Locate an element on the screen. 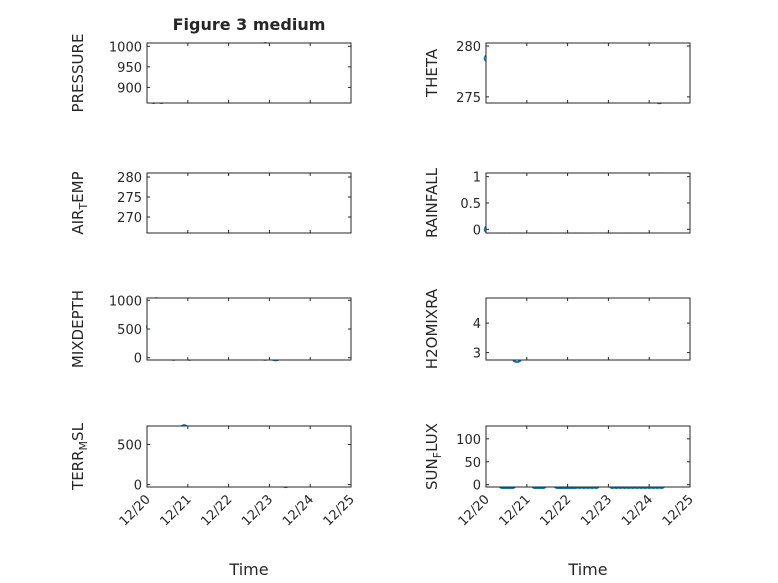  y-axis-label: H2OMIXRA is located at coordinates (432, 328).